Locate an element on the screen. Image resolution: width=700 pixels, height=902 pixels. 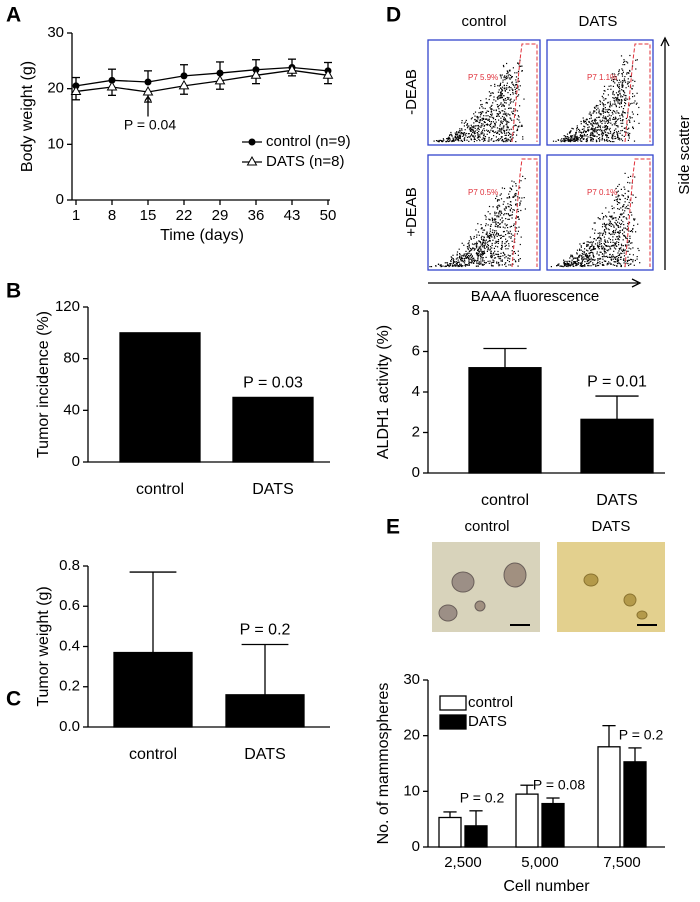
column-label: DATS is located at coordinates (598, 21).